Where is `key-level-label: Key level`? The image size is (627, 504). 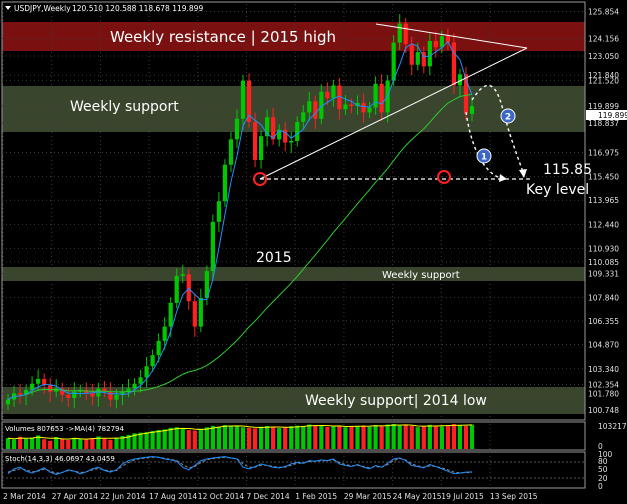 key-level-label: Key level is located at coordinates (557, 190).